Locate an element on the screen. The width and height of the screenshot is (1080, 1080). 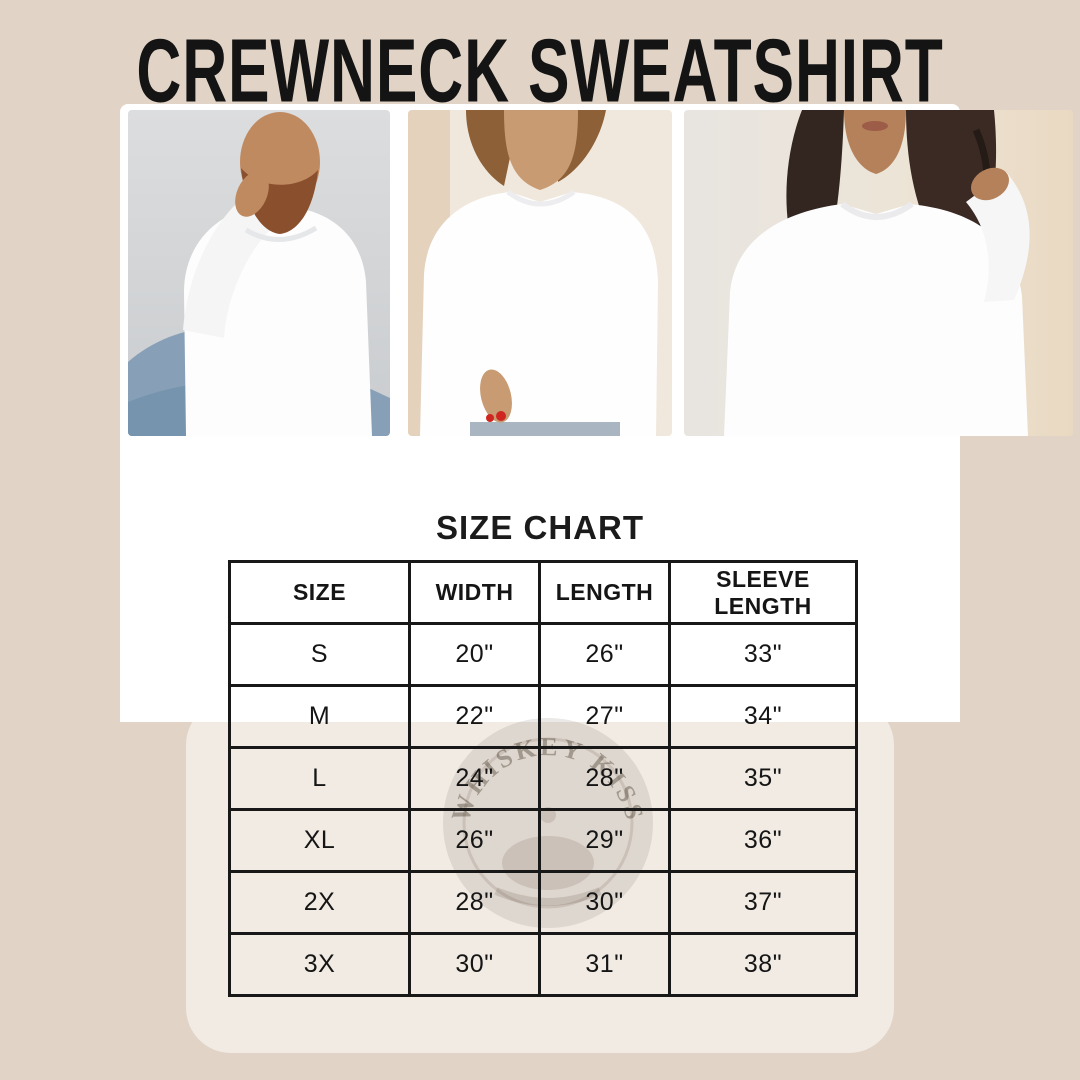
table-cell: 34" is located at coordinates (763, 716).